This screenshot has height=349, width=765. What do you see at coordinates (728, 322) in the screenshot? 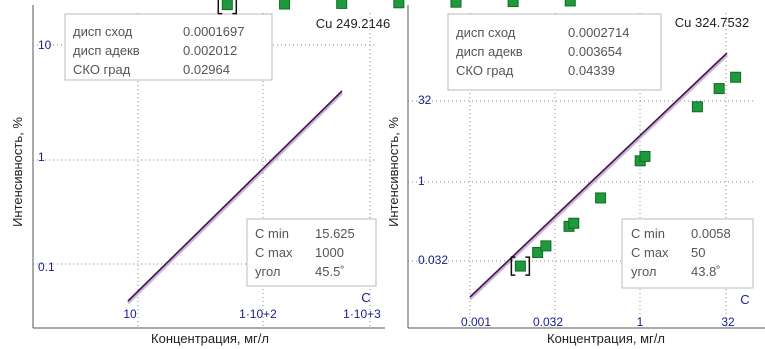
I see `x-tick-label: 32` at bounding box center [728, 322].